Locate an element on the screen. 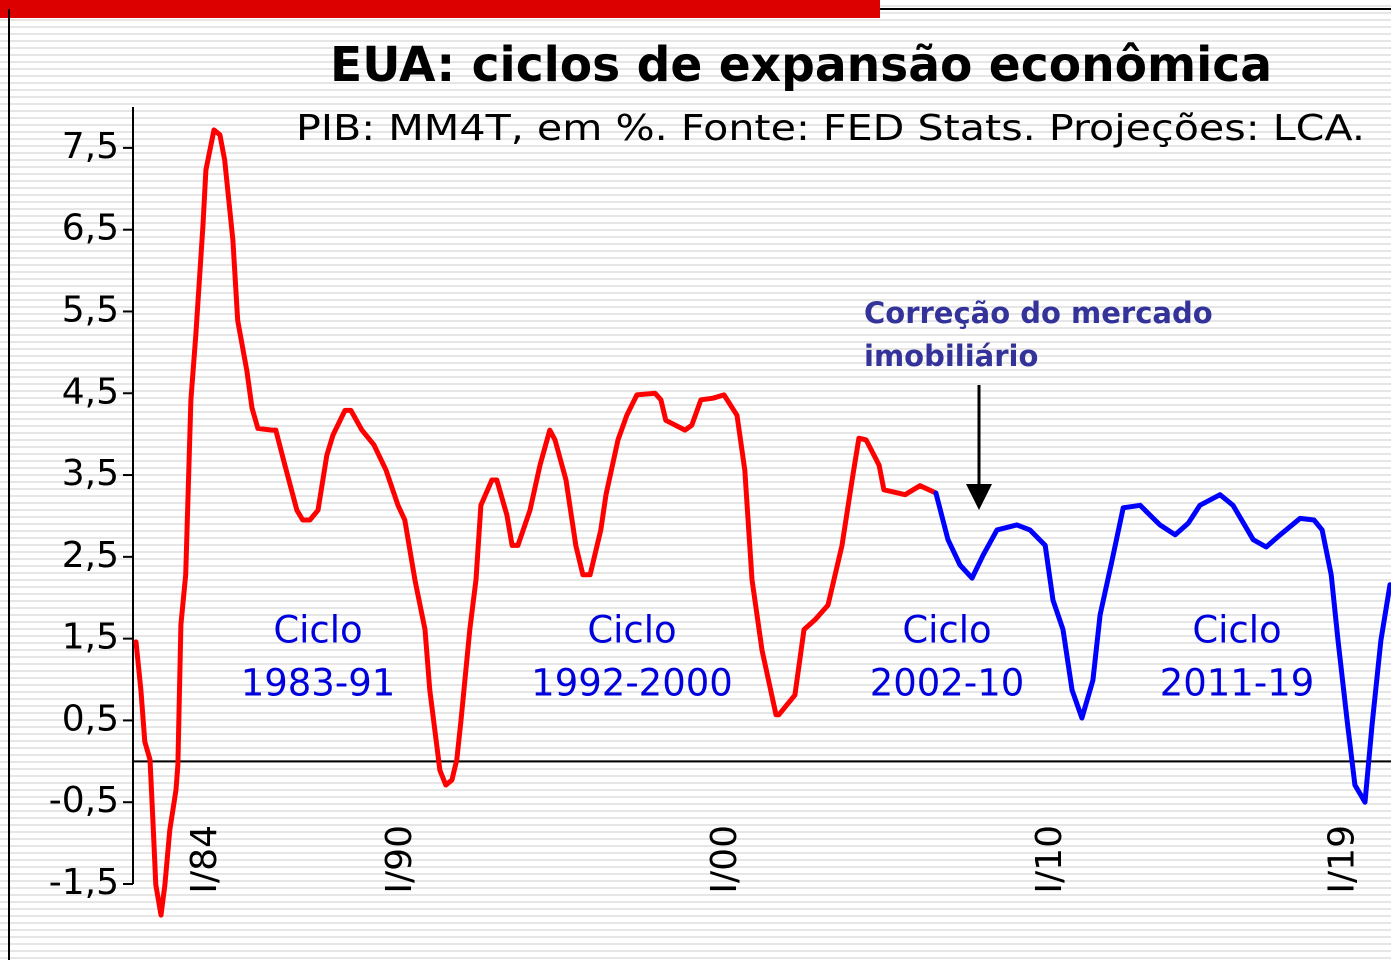 This screenshot has width=1391, height=960. y-tick-label: 4,5 is located at coordinates (90, 391).